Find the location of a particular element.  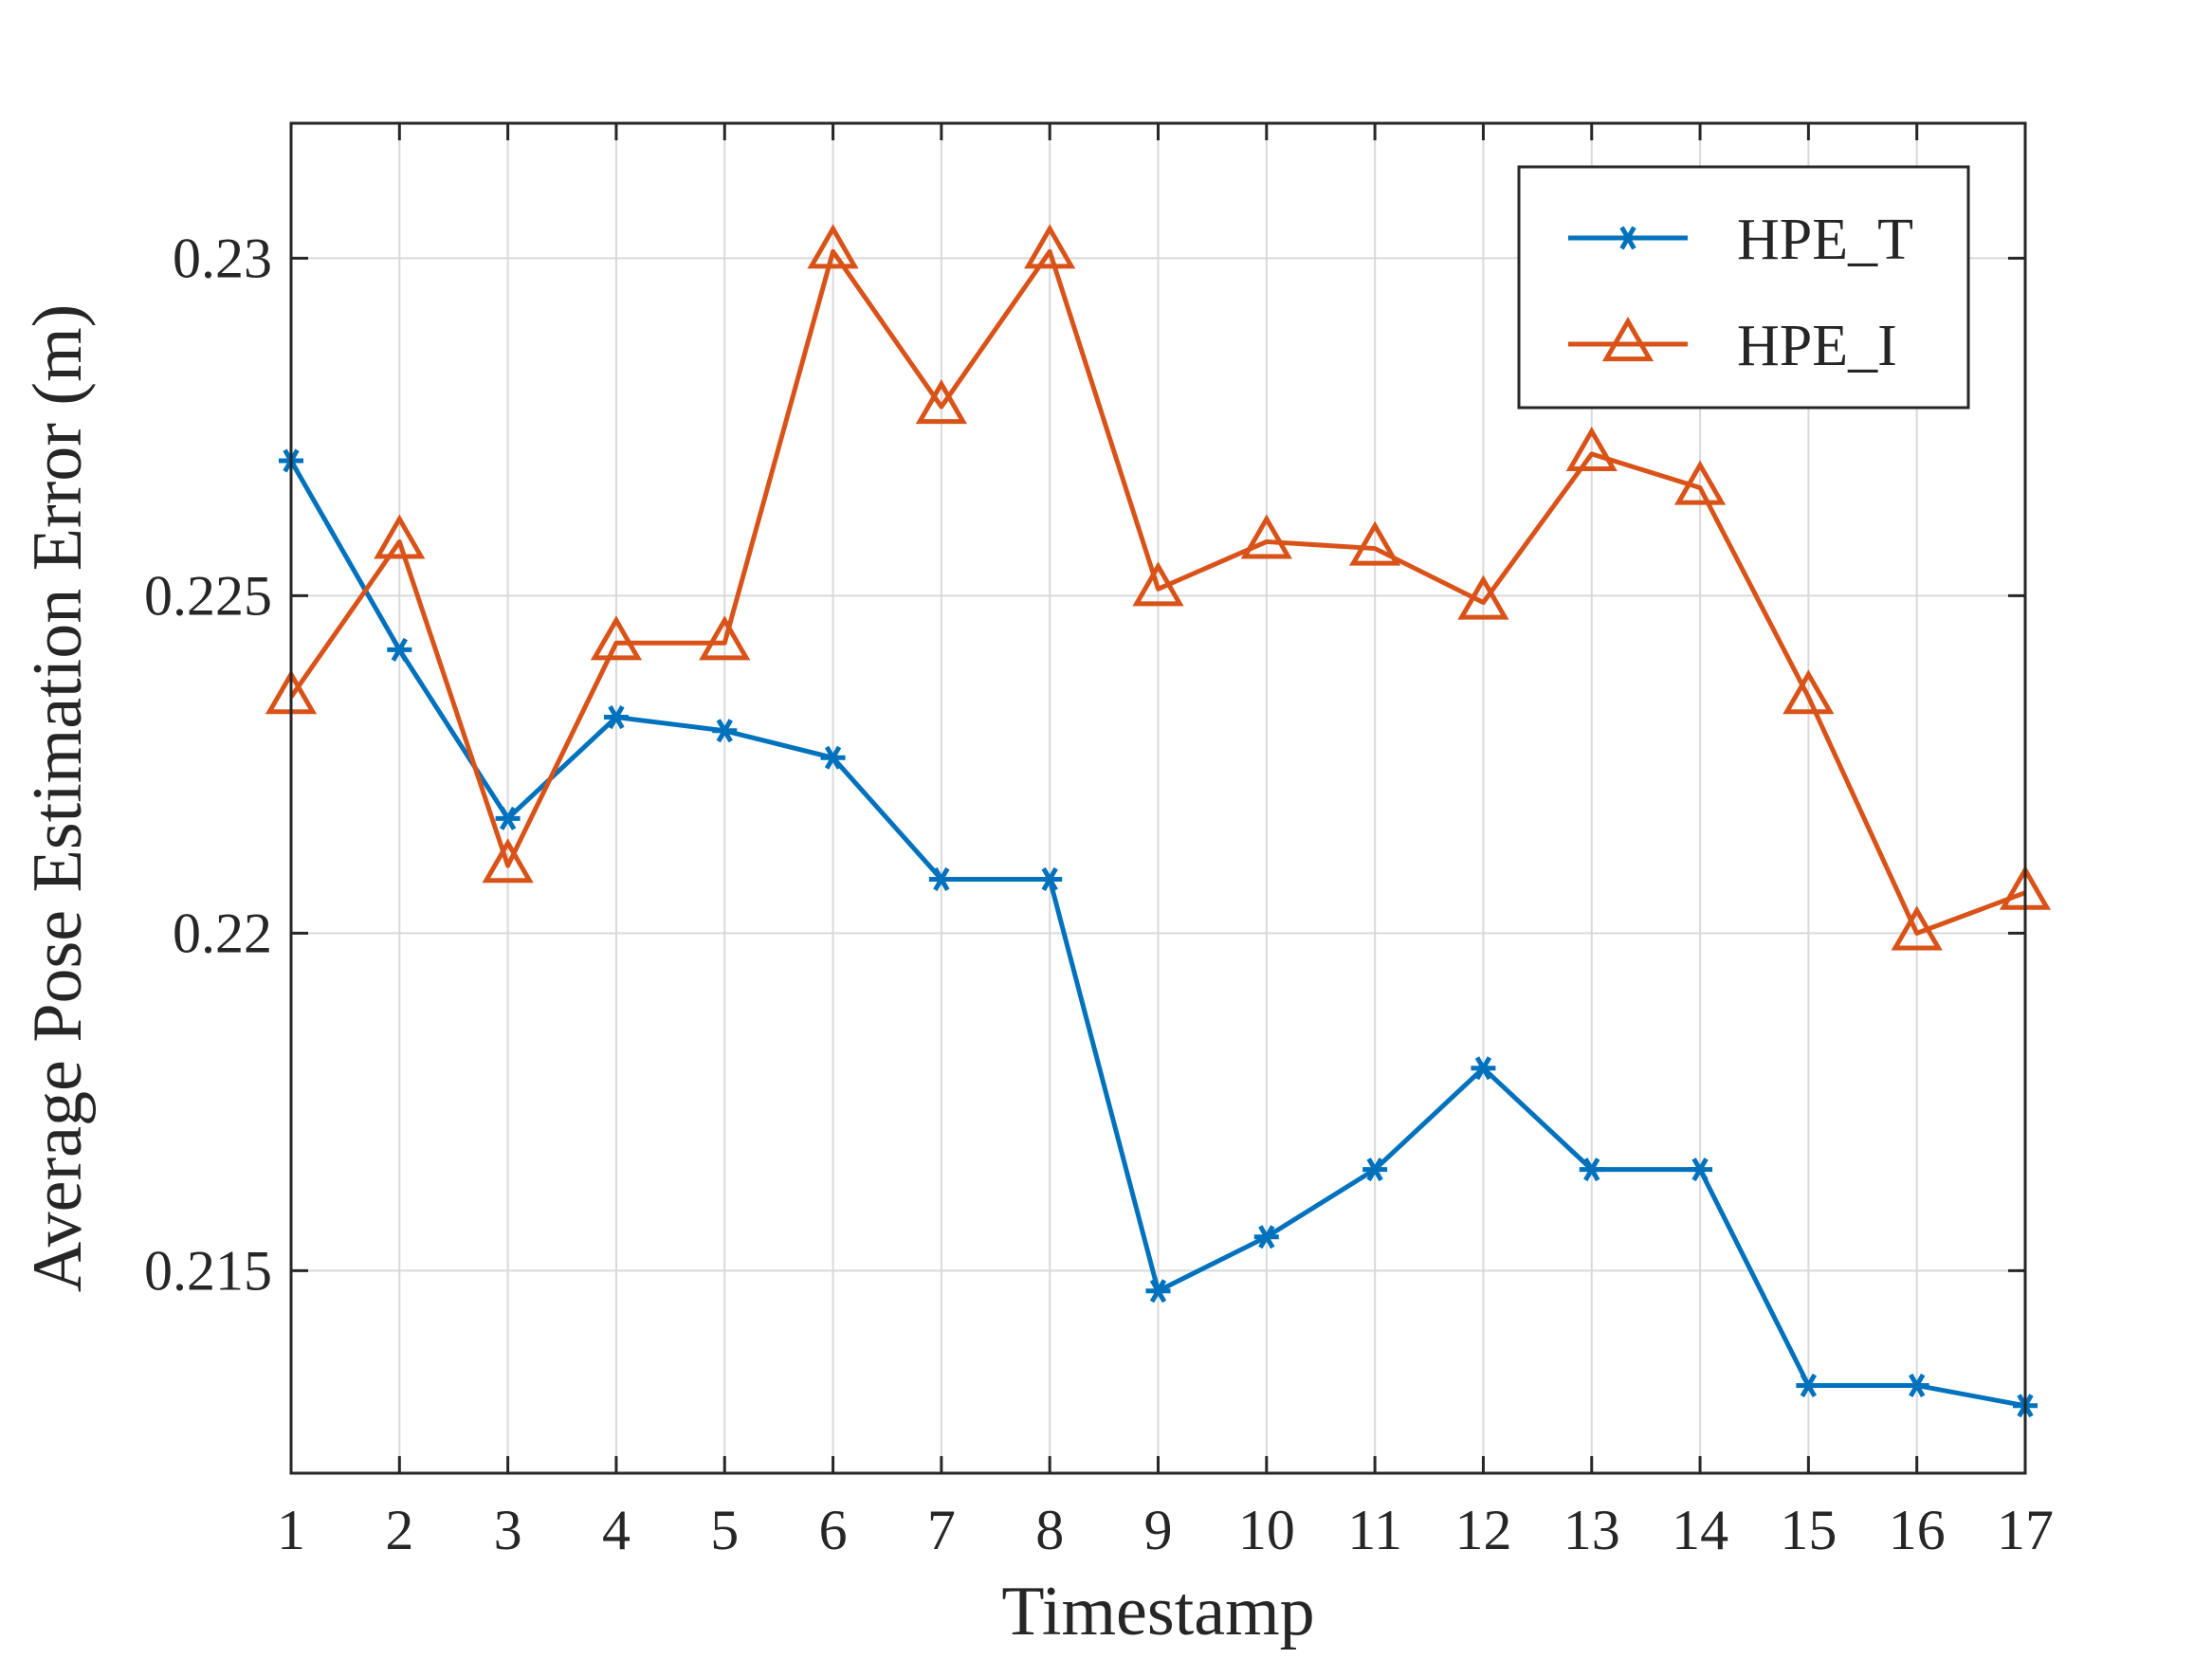

legend: HPE_T HPE_I is located at coordinates (1743, 287).